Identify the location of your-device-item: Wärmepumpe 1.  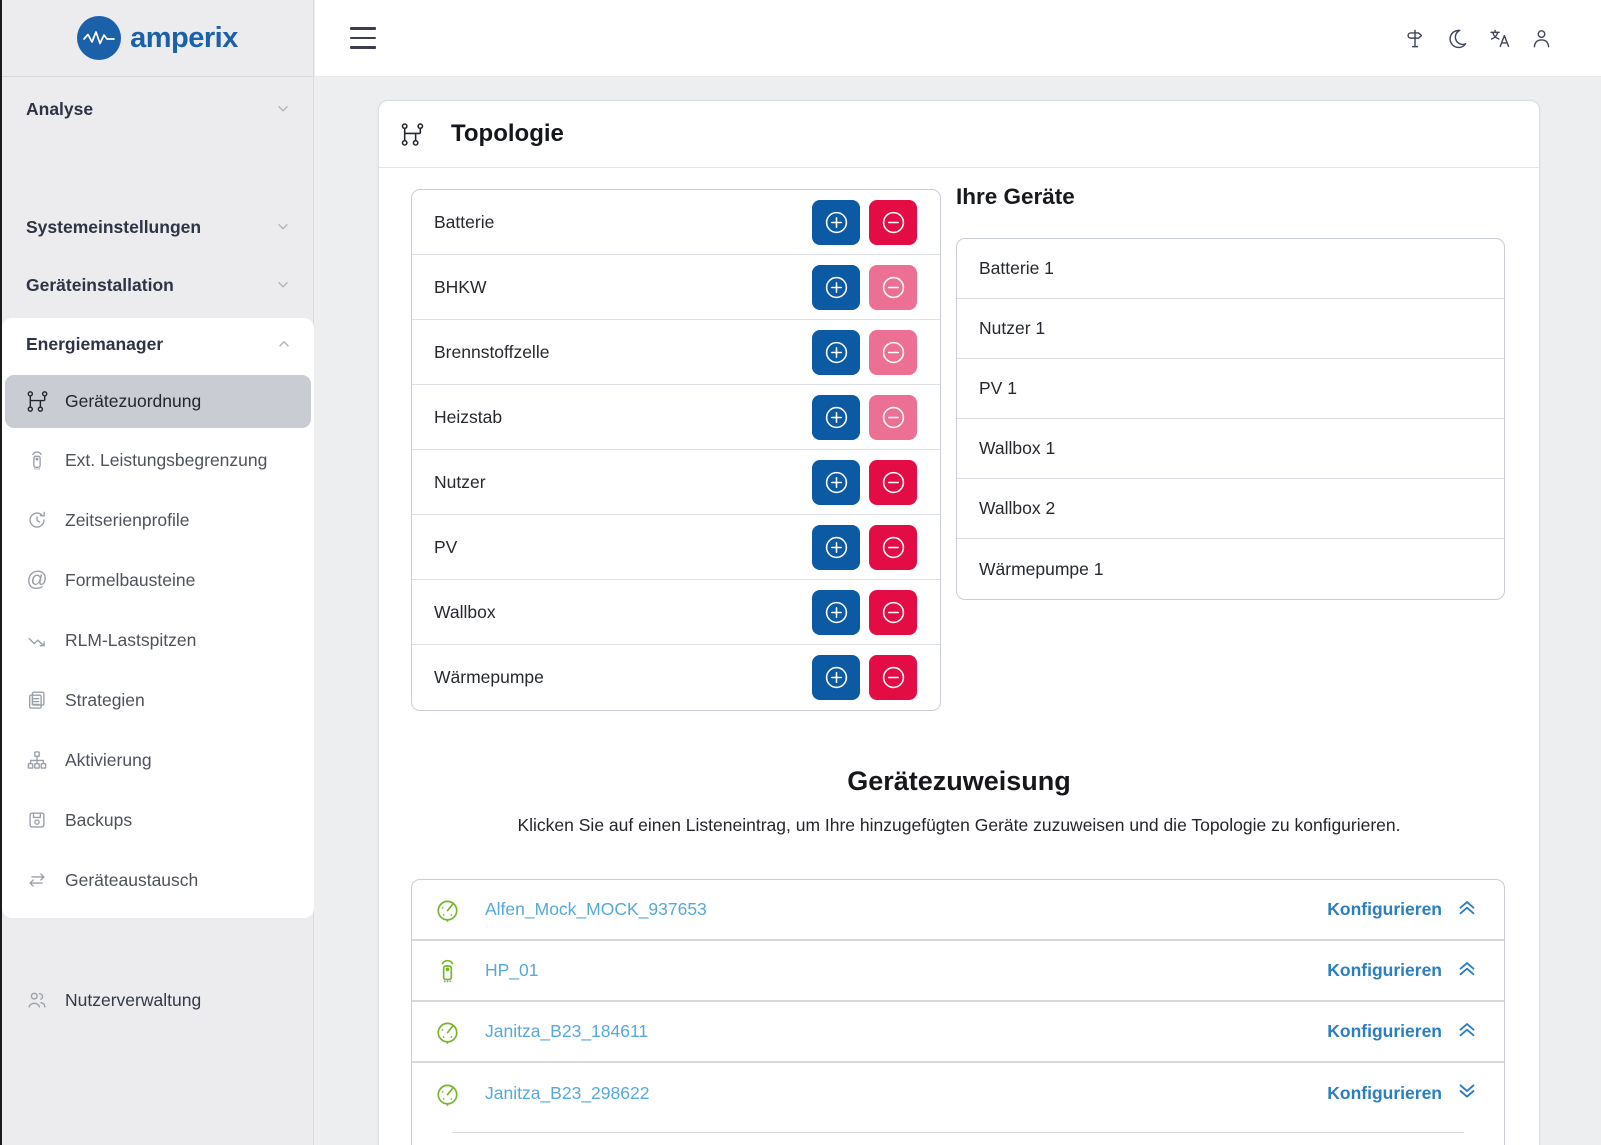
(1041, 568).